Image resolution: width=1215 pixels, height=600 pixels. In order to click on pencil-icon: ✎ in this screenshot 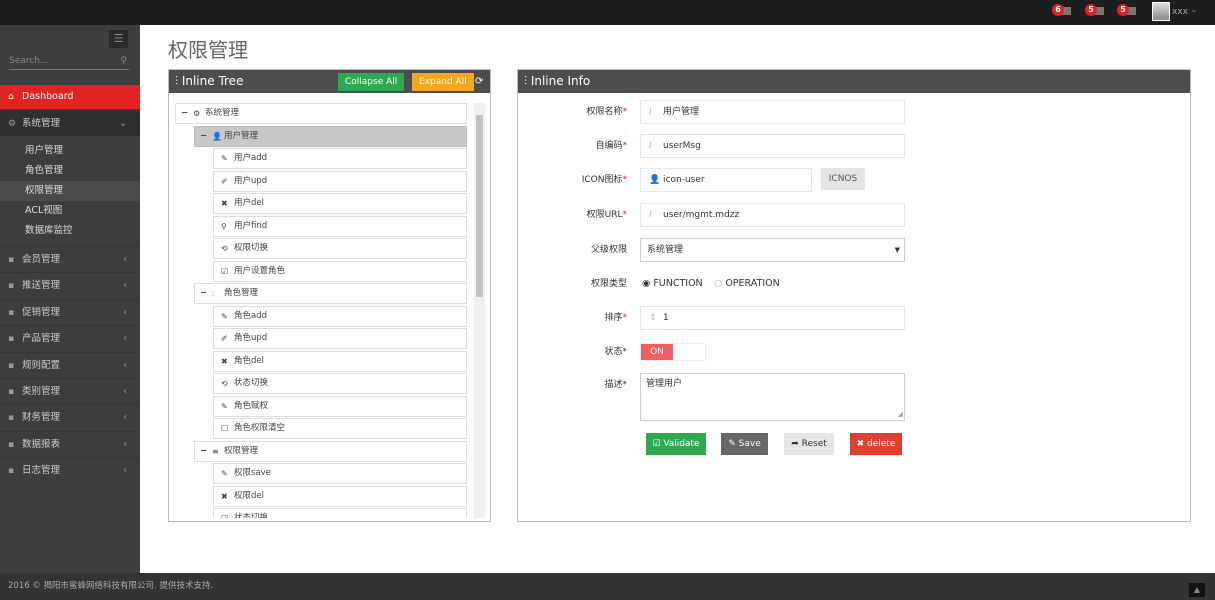, I will do `click(733, 444)`.